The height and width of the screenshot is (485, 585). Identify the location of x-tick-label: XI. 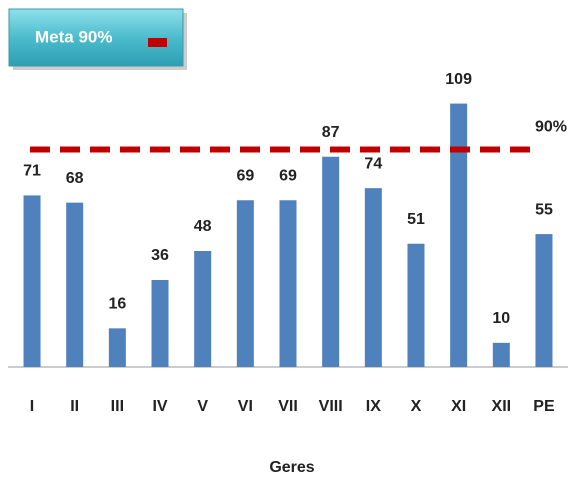
(458, 406).